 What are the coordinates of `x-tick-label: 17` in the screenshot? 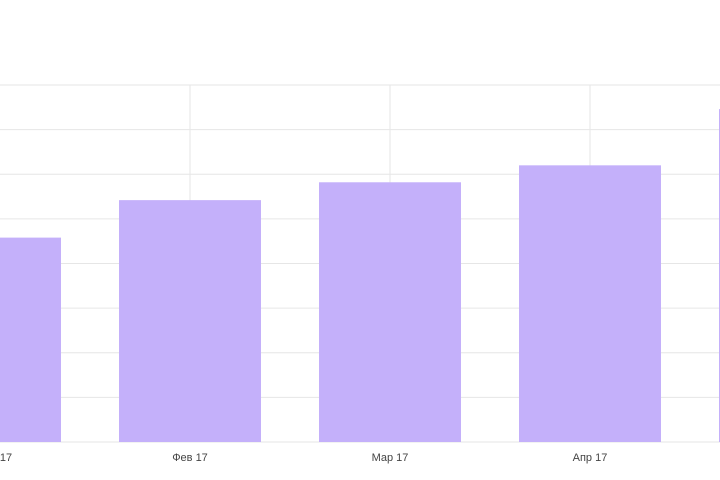 It's located at (6, 458).